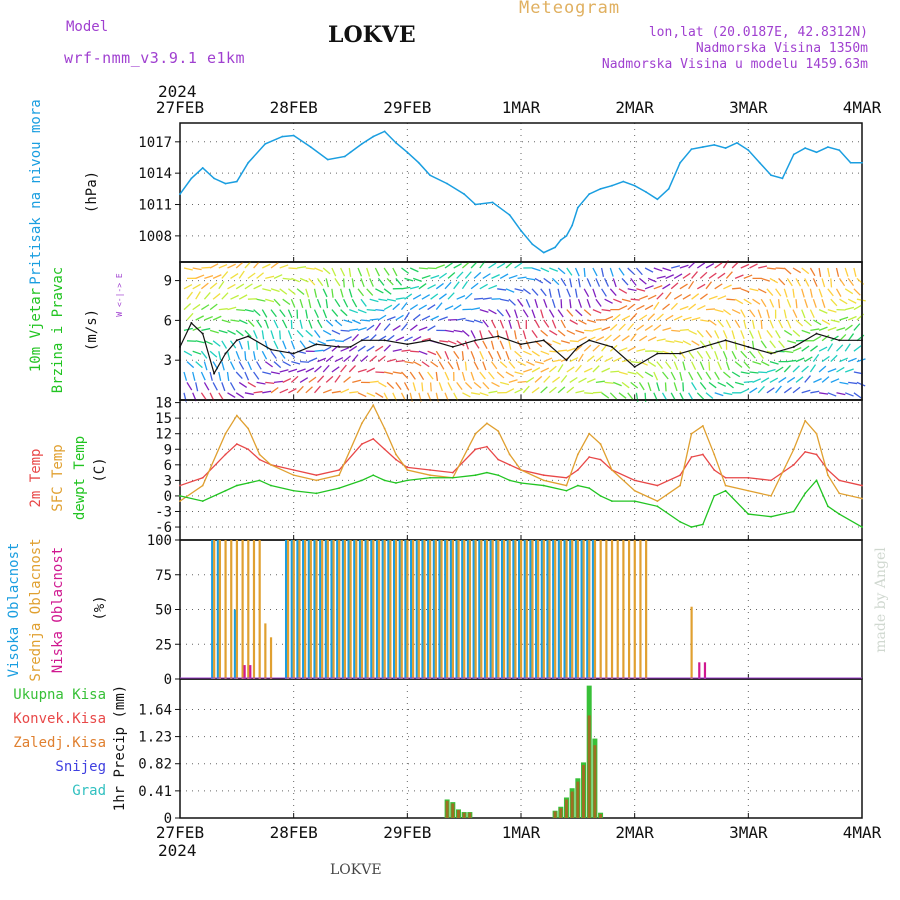 The height and width of the screenshot is (900, 900). What do you see at coordinates (521, 107) in the screenshot?
I see `time-label-top-3: 1MAR` at bounding box center [521, 107].